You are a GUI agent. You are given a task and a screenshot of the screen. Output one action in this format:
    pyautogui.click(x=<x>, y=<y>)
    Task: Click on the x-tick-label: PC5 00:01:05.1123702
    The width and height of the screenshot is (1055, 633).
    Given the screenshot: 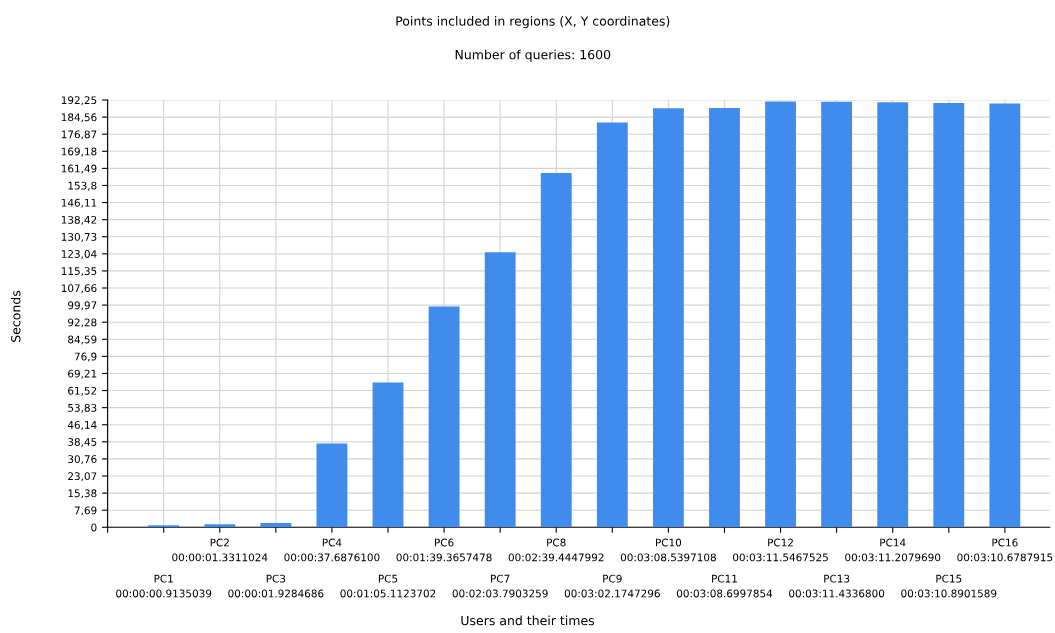 What is the action you would take?
    pyautogui.click(x=388, y=586)
    